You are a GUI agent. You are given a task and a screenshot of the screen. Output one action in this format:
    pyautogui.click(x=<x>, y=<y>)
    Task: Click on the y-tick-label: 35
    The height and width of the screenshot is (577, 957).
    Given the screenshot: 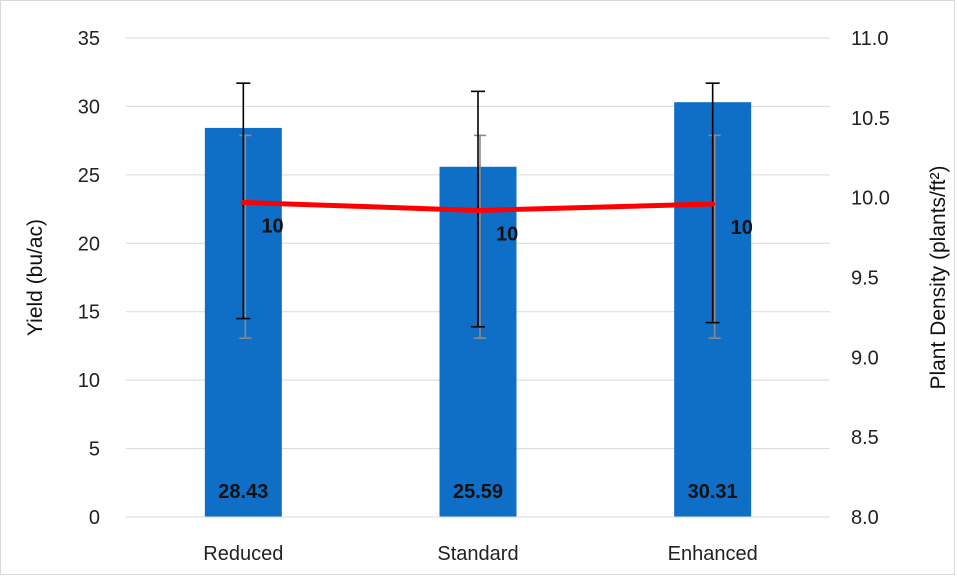 What is the action you would take?
    pyautogui.click(x=89, y=39)
    